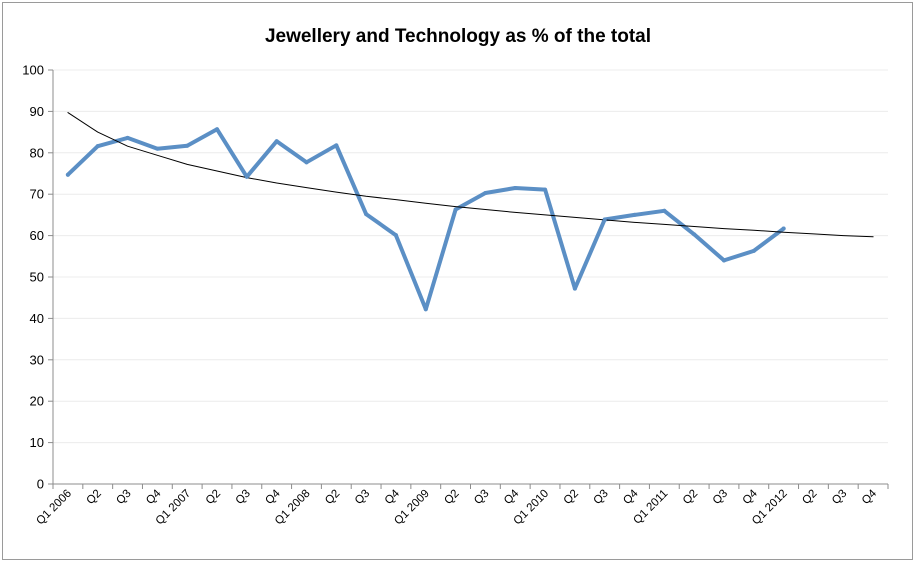 The image size is (917, 564). What do you see at coordinates (40, 484) in the screenshot?
I see `y-tick-label: 0` at bounding box center [40, 484].